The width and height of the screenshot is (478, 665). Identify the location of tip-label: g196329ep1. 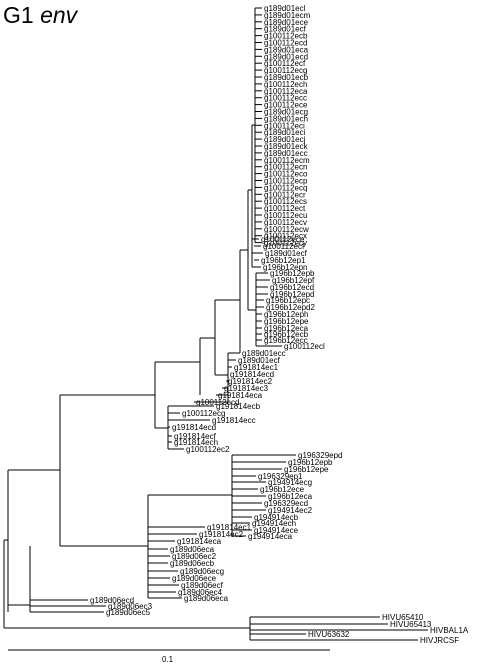
(280, 476).